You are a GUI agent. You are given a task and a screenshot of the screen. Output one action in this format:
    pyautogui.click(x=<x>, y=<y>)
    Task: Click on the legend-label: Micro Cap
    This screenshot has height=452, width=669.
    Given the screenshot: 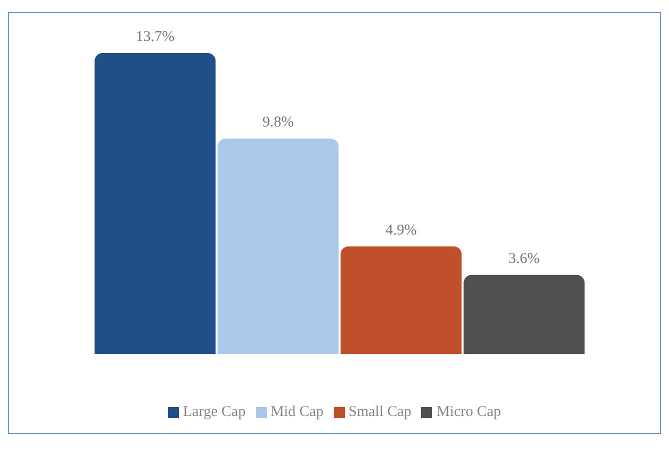 What is the action you would take?
    pyautogui.click(x=469, y=412)
    